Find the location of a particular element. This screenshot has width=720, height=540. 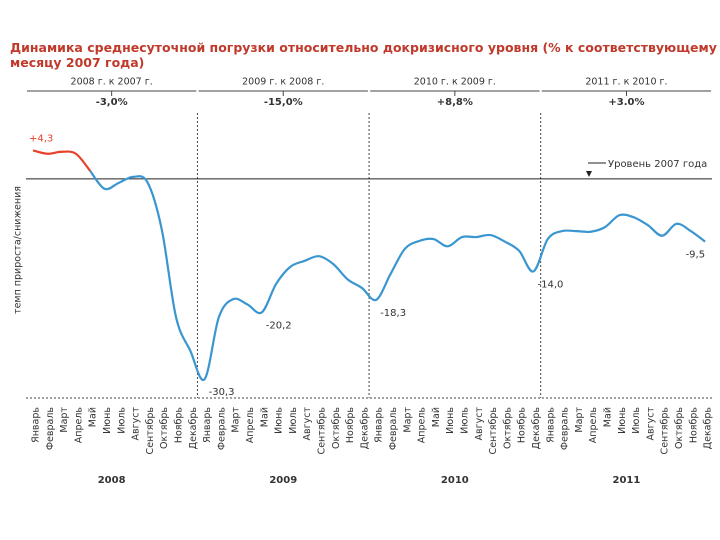

reference-arrow is located at coordinates (589, 174).